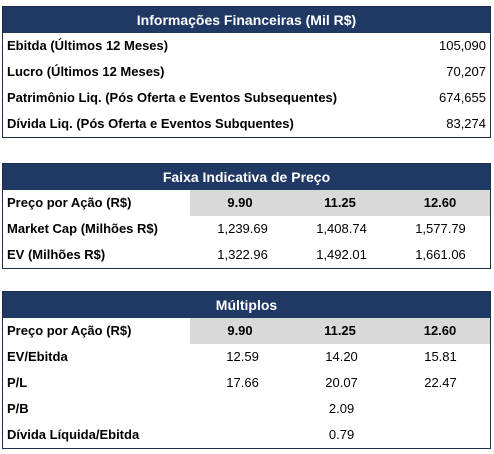 This screenshot has height=454, width=494. What do you see at coordinates (341, 356) in the screenshot?
I see `row-value: 14.20` at bounding box center [341, 356].